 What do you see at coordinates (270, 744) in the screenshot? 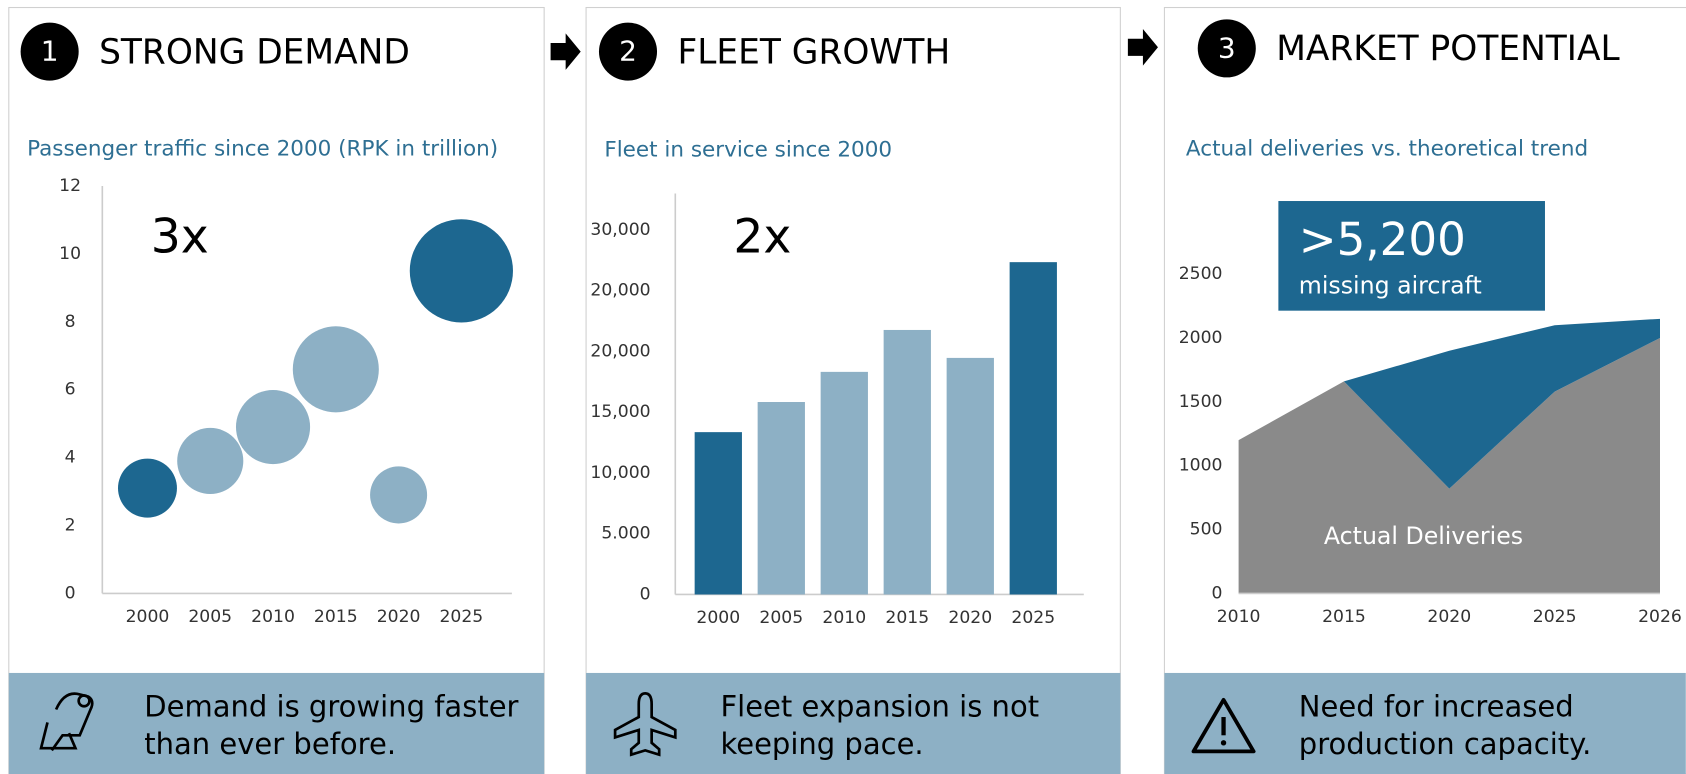
I see `footer-text: than ever before.` at bounding box center [270, 744].